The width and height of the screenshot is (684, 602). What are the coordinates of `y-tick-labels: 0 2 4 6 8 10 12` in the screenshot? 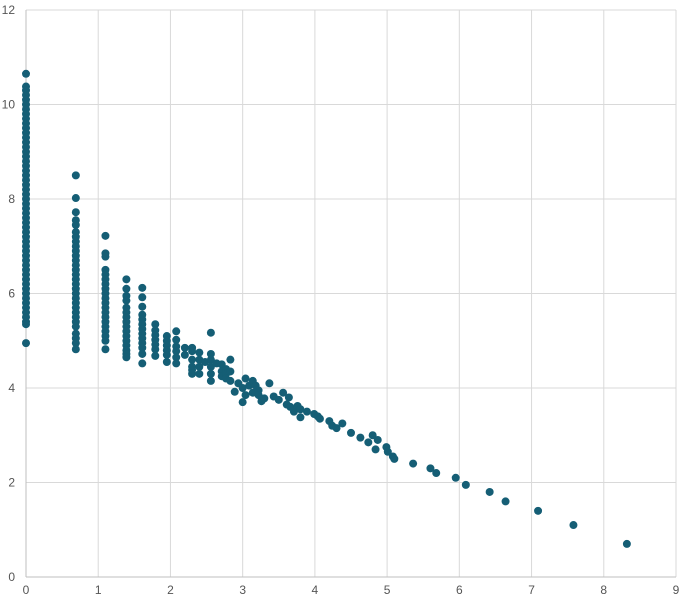 It's located at (9, 293).